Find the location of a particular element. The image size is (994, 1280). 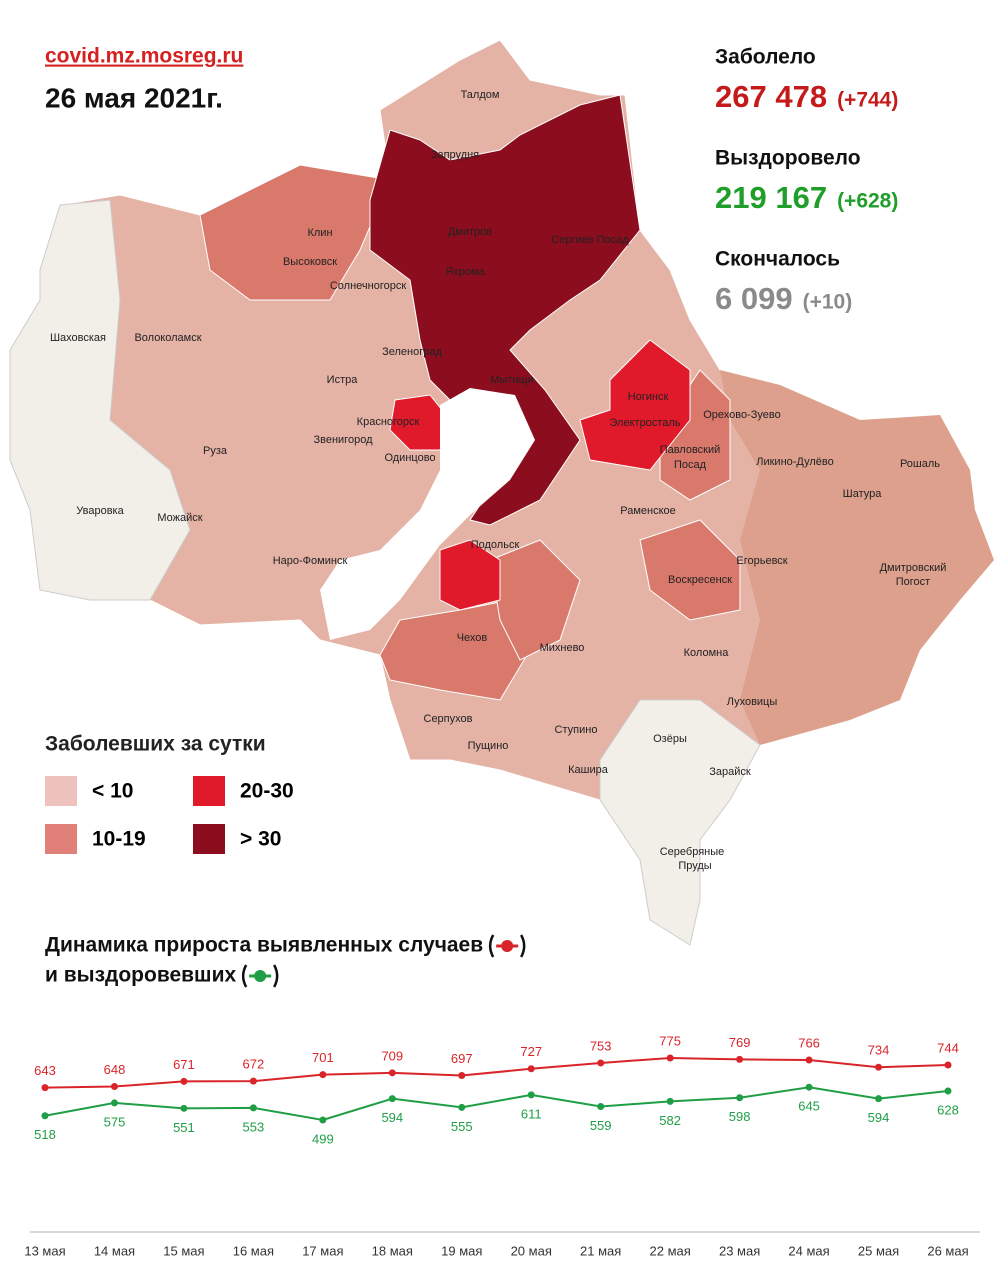

data-label: 628 is located at coordinates (948, 1109).